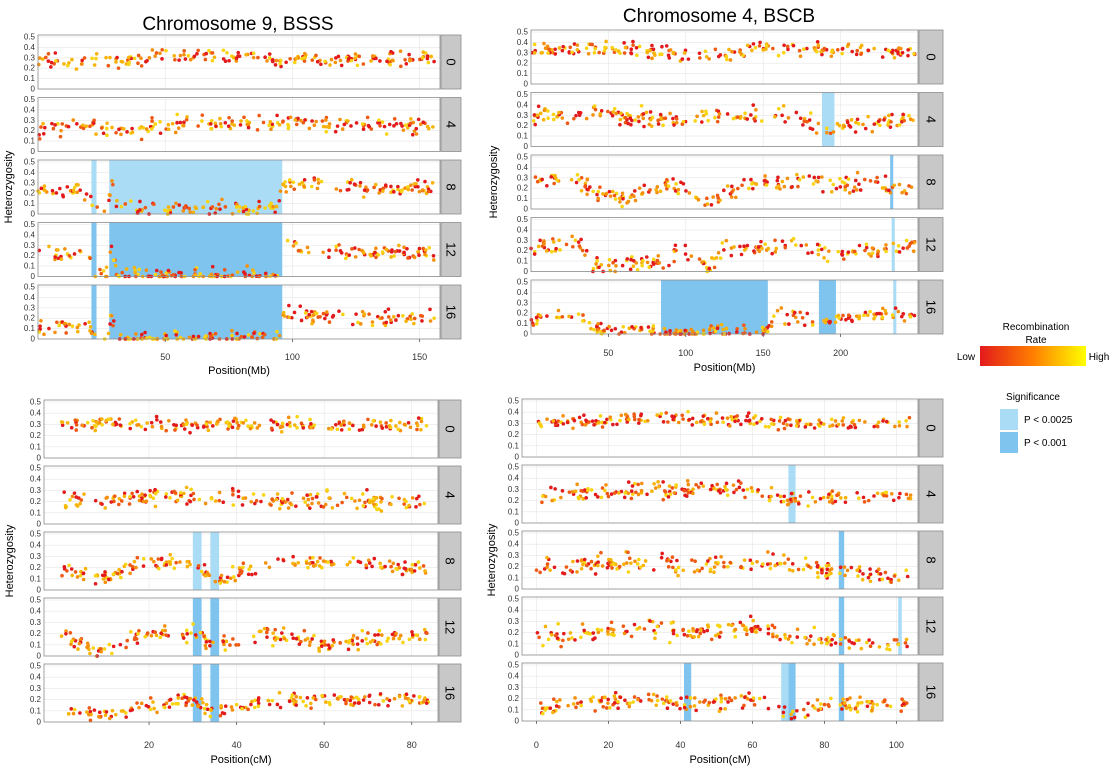 Image resolution: width=1114 pixels, height=768 pixels. What do you see at coordinates (33, 214) in the screenshot?
I see `y-tick-label: 0` at bounding box center [33, 214].